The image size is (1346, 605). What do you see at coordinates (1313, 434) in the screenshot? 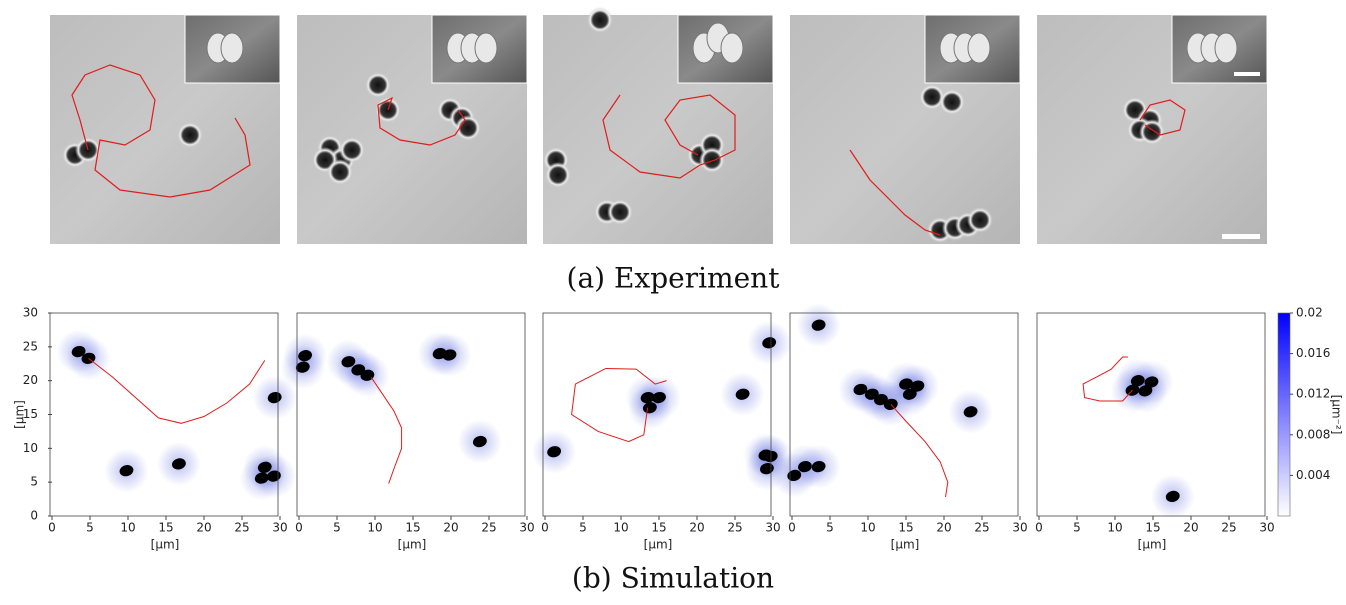
I see `colorbar-tick-label: 0.008` at bounding box center [1313, 434].